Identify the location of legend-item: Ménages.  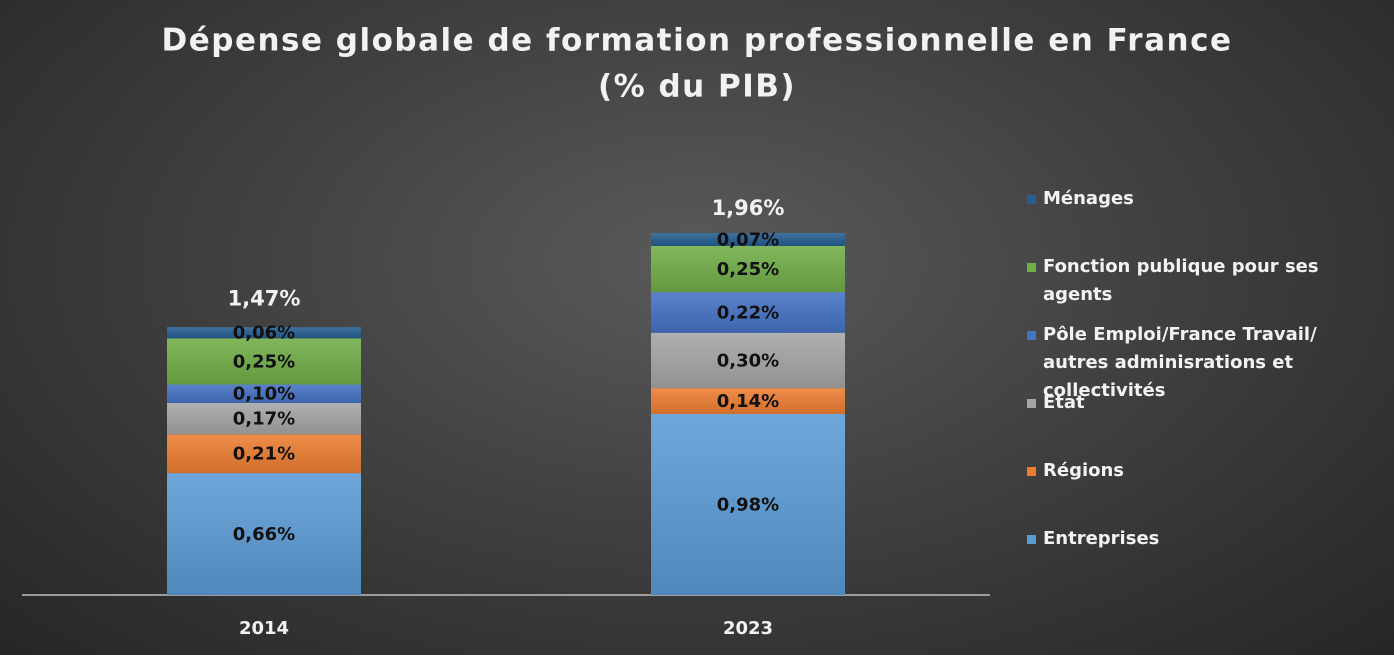
(1204, 199).